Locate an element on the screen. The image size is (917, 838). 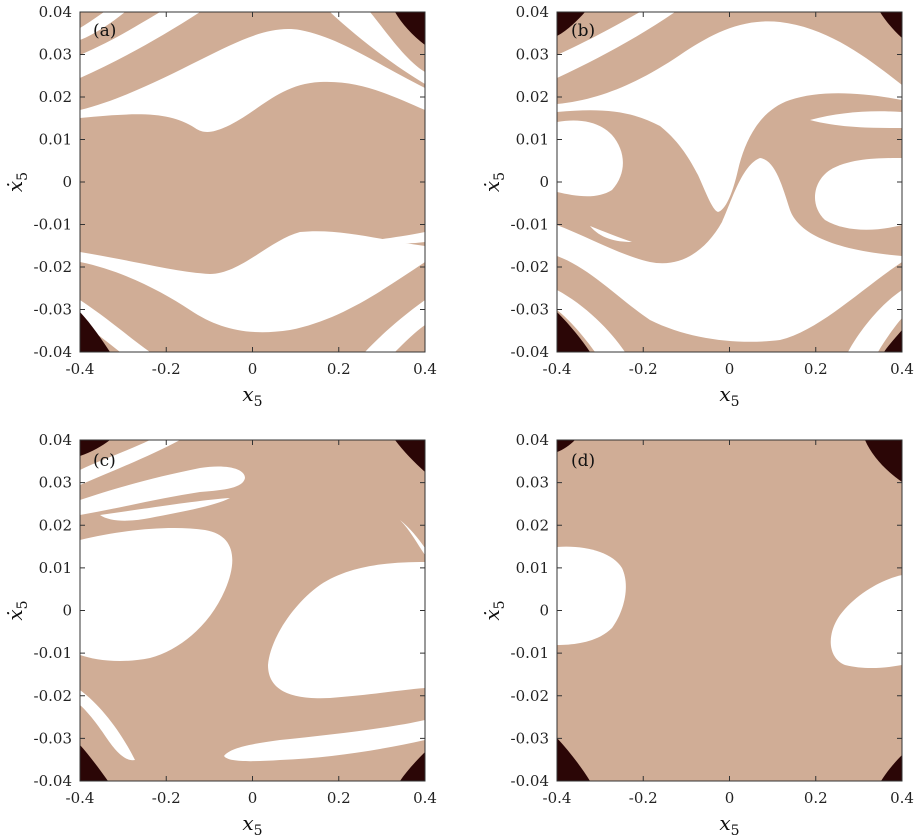
basin-region-a-upper is located at coordinates (252, 80).